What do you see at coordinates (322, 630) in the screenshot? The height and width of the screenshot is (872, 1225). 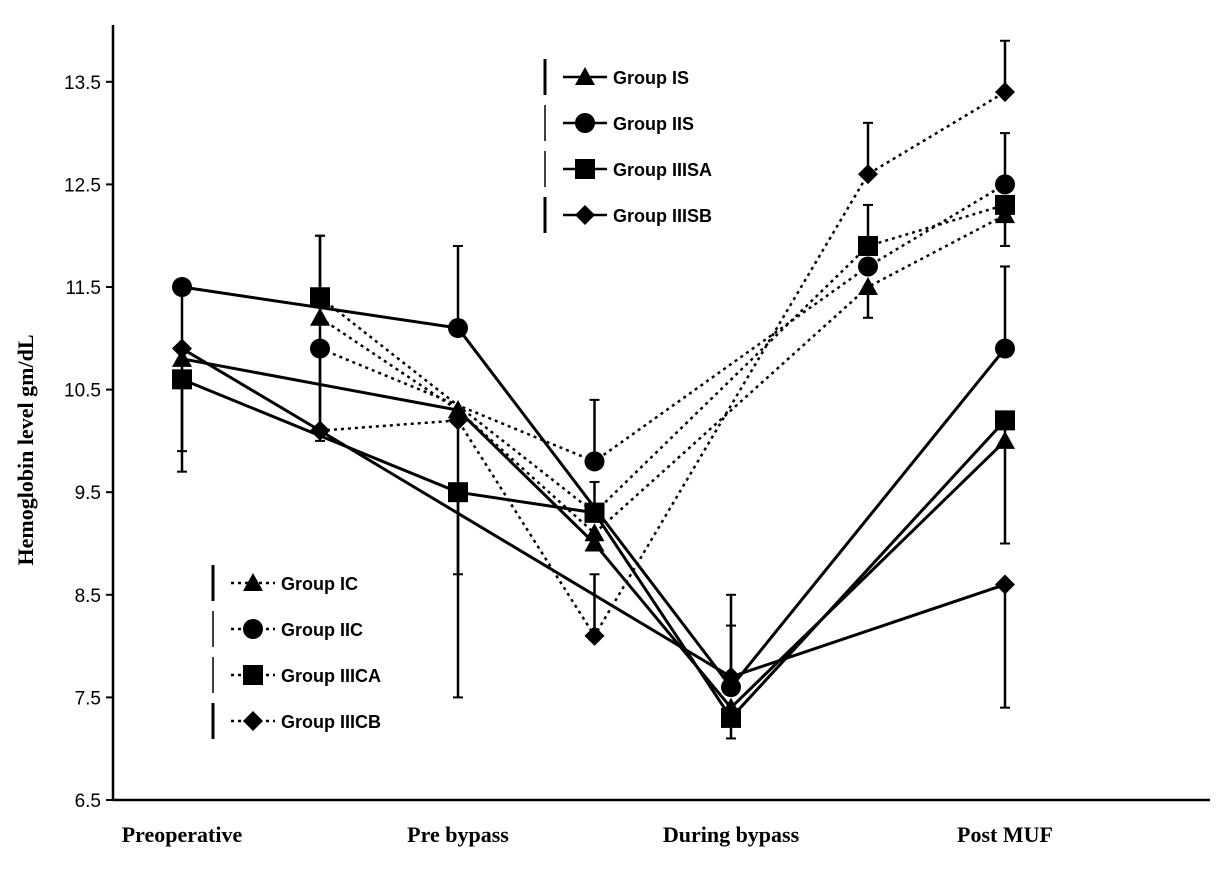 I see `legend-label: Group IIC` at bounding box center [322, 630].